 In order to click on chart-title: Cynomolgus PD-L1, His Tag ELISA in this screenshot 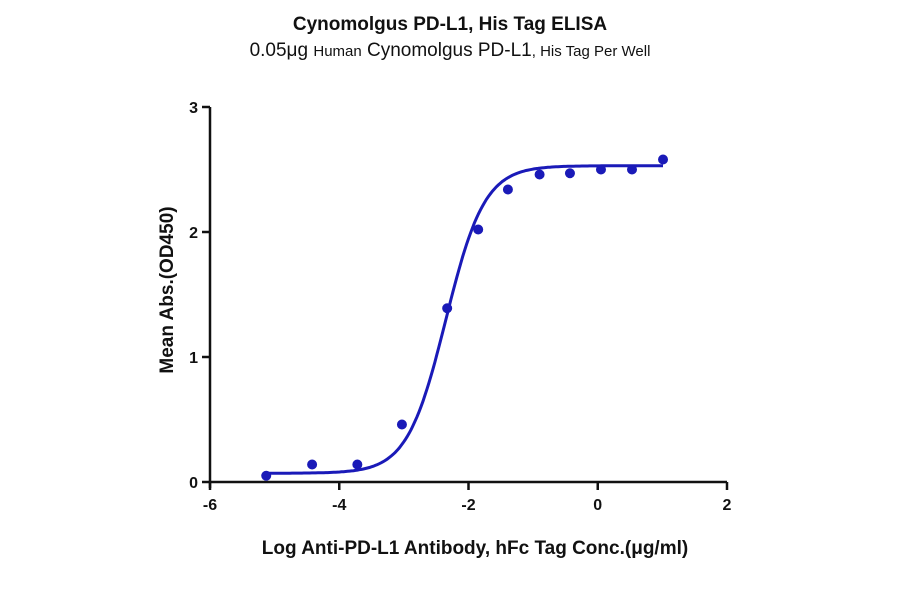, I will do `click(450, 24)`.